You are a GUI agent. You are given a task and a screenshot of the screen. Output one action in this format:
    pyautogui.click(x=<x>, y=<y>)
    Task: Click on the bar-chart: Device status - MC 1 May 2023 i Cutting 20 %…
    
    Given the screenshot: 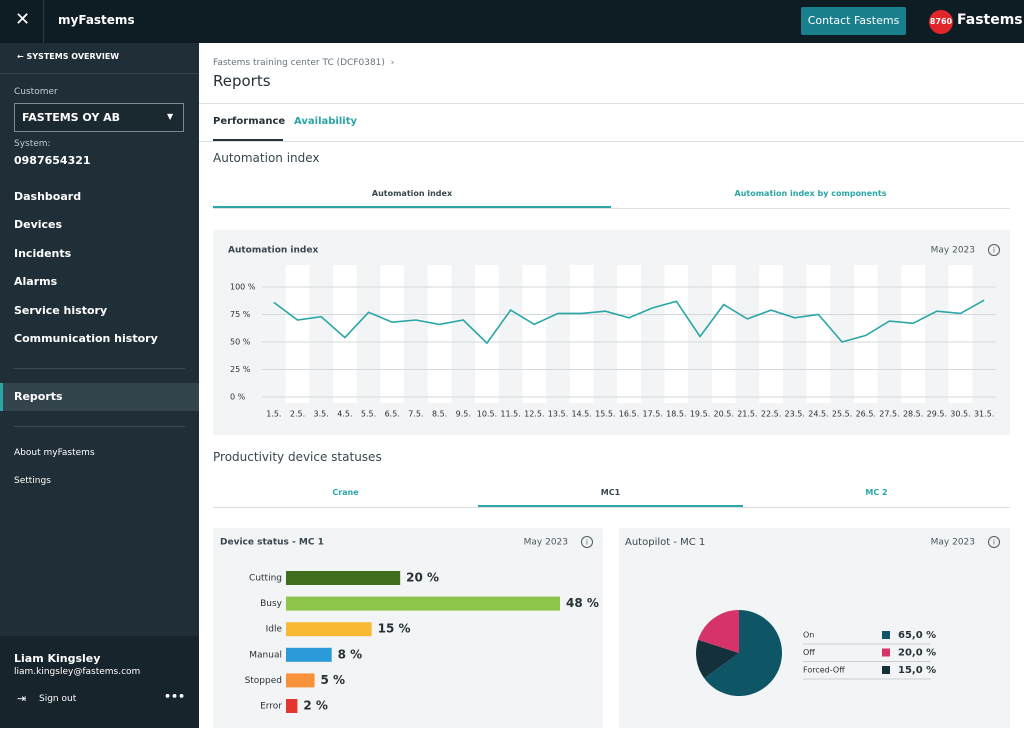 What is the action you would take?
    pyautogui.click(x=409, y=624)
    